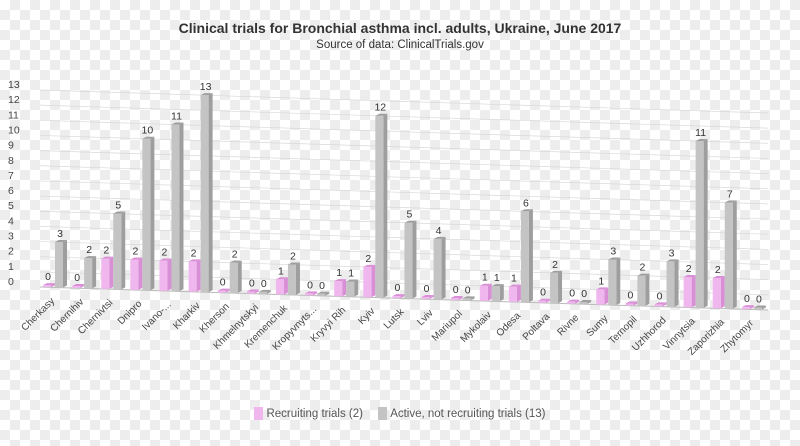  I want to click on active-value-label: 4, so click(439, 231).